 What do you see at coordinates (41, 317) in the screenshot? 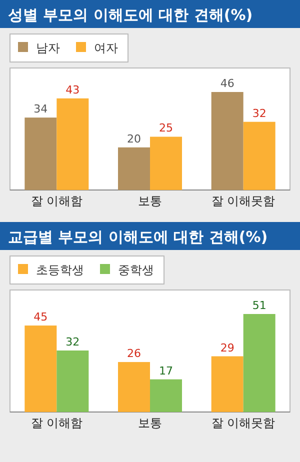
I see `data-label: 45` at bounding box center [41, 317].